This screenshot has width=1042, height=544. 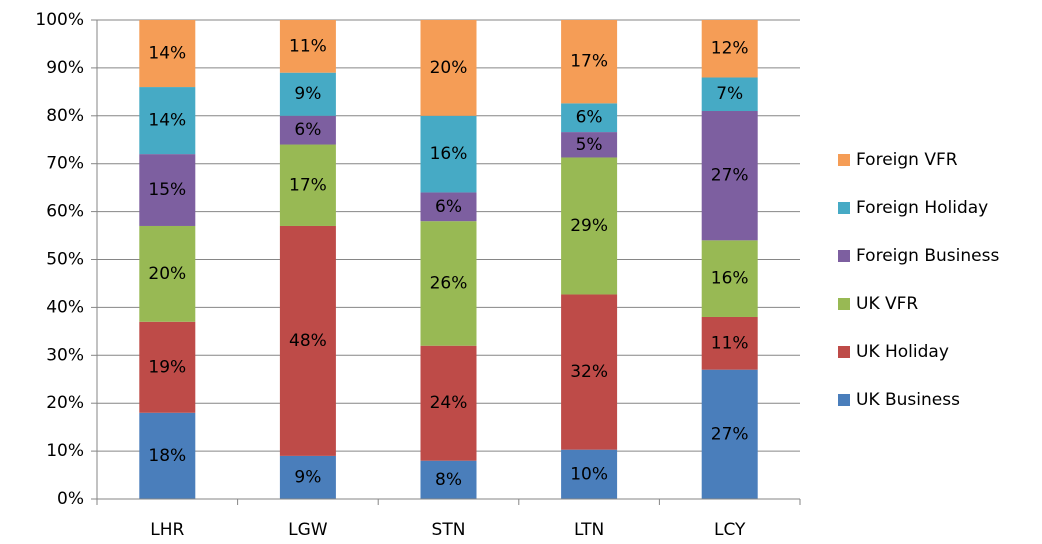 I want to click on data-label: 18%, so click(x=167, y=456).